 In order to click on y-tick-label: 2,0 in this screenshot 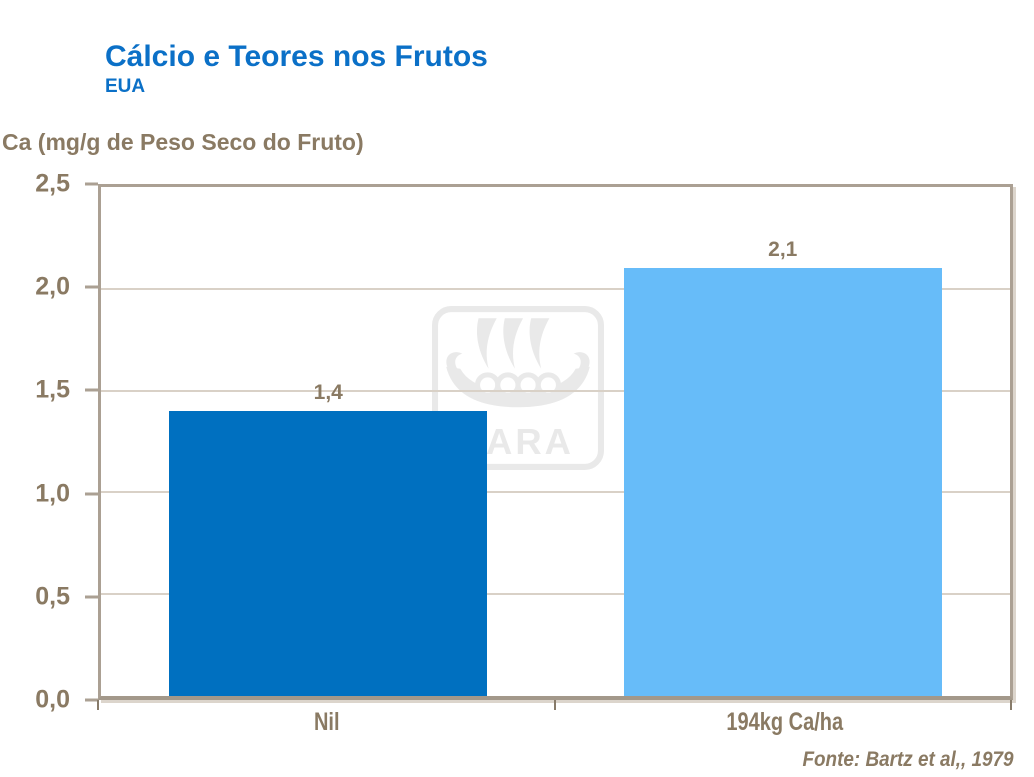, I will do `click(52, 286)`.